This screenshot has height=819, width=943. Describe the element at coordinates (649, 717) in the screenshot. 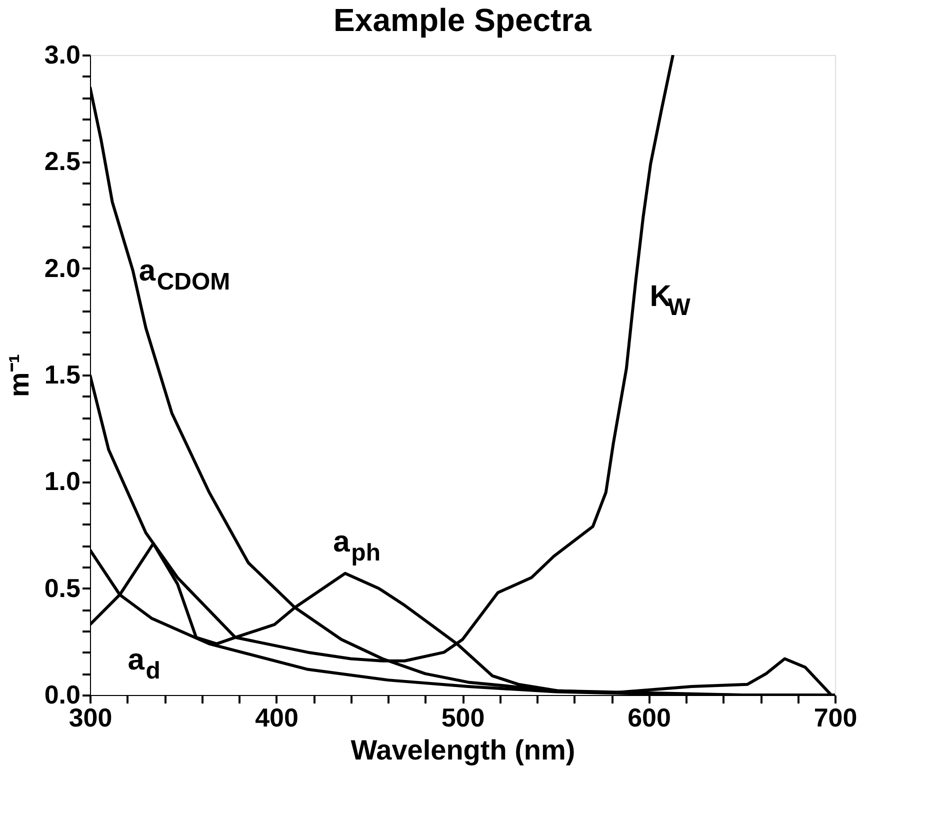

I see `x-tick-label: 600` at that location.